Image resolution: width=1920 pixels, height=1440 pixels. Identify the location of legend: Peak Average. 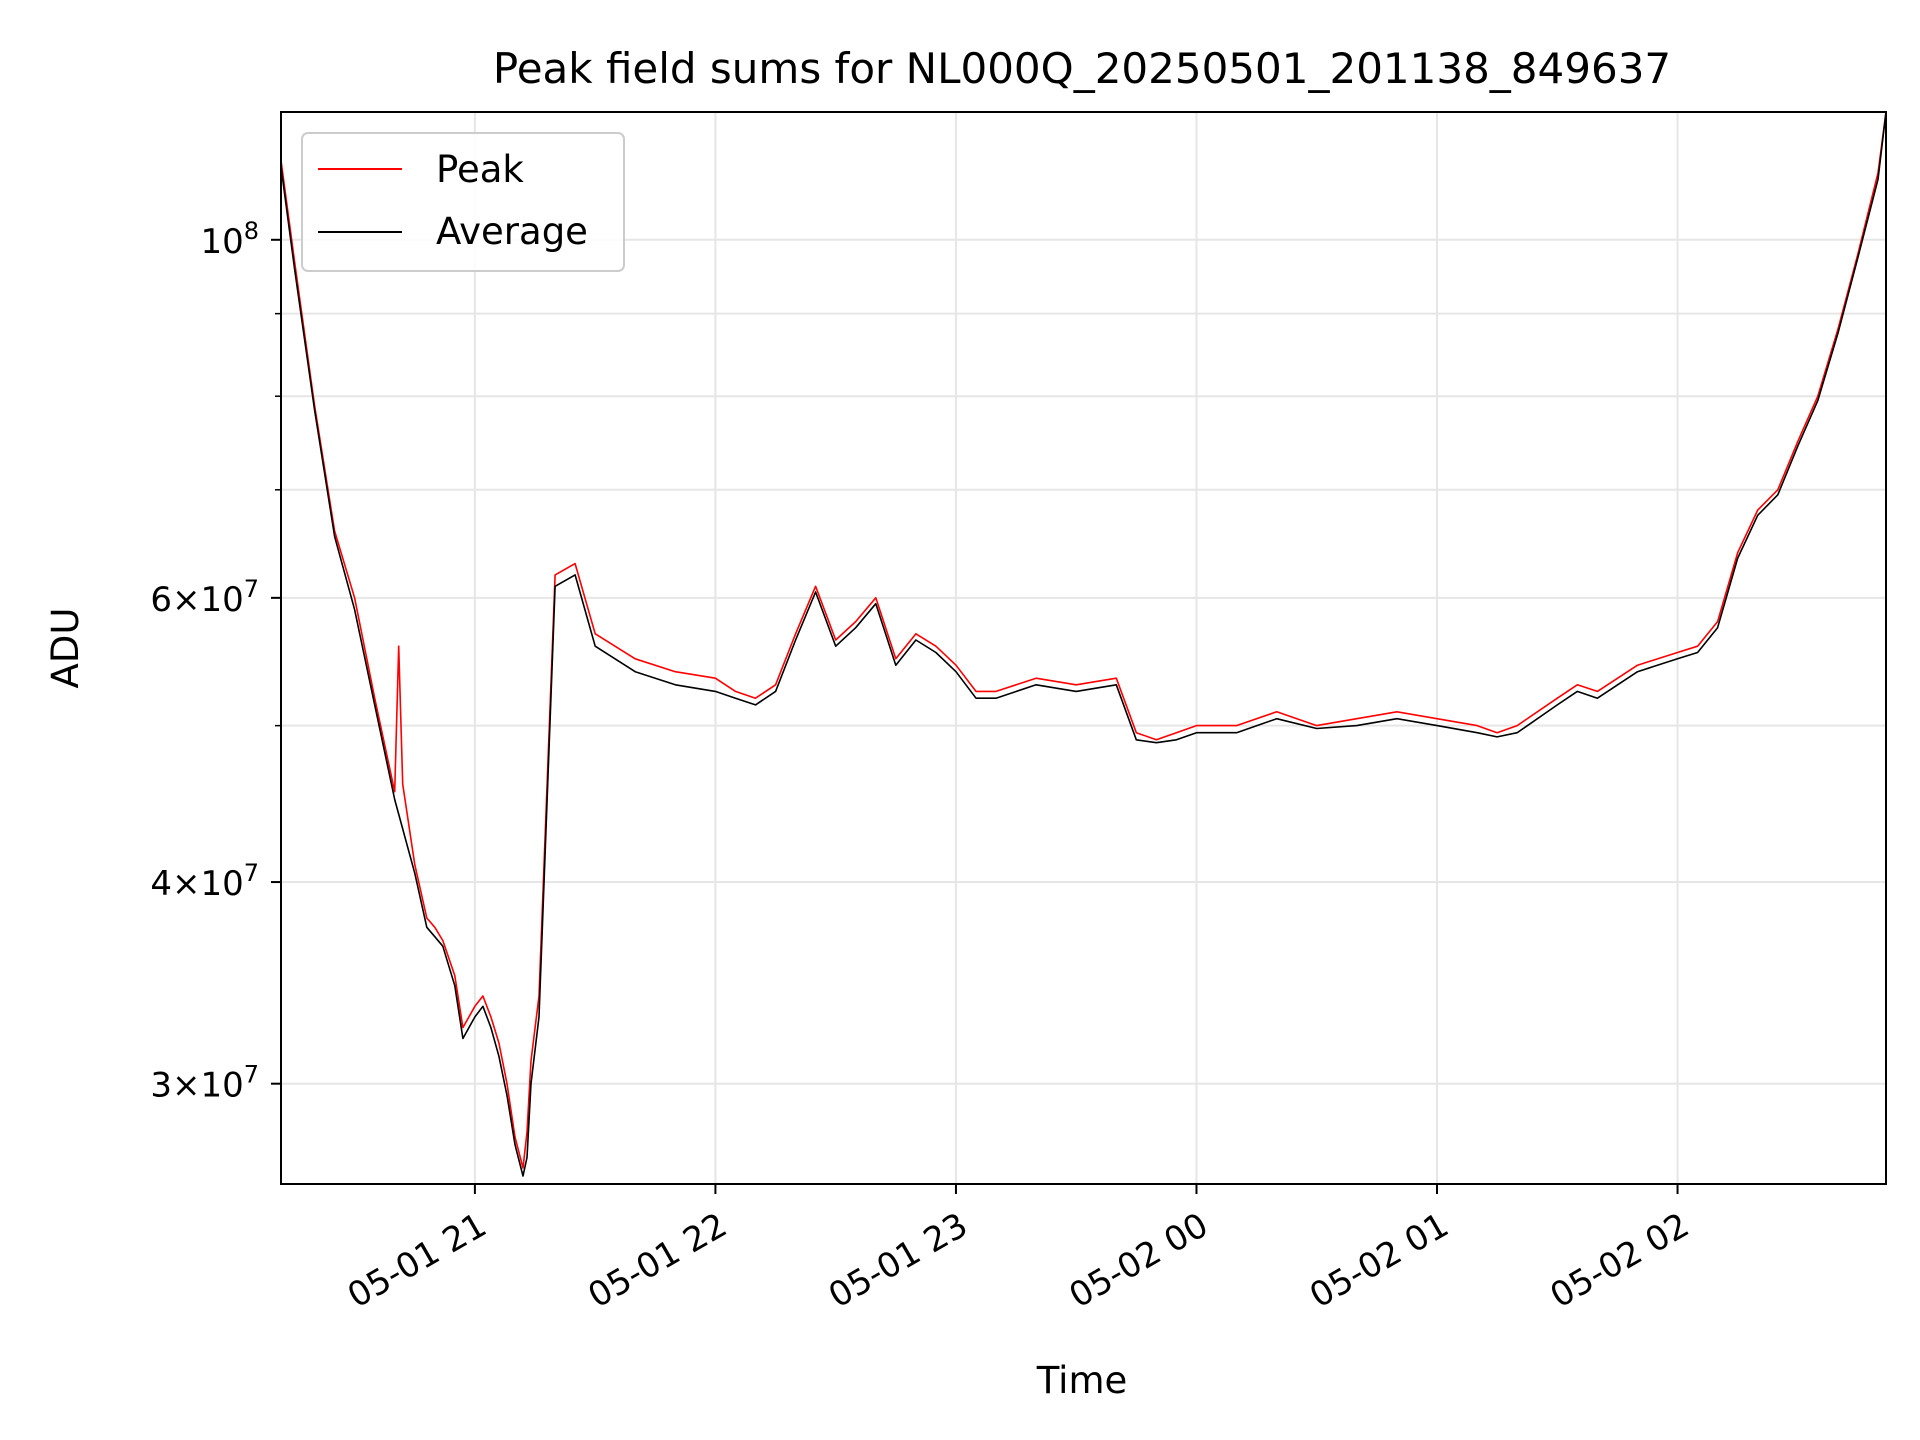
(463, 202).